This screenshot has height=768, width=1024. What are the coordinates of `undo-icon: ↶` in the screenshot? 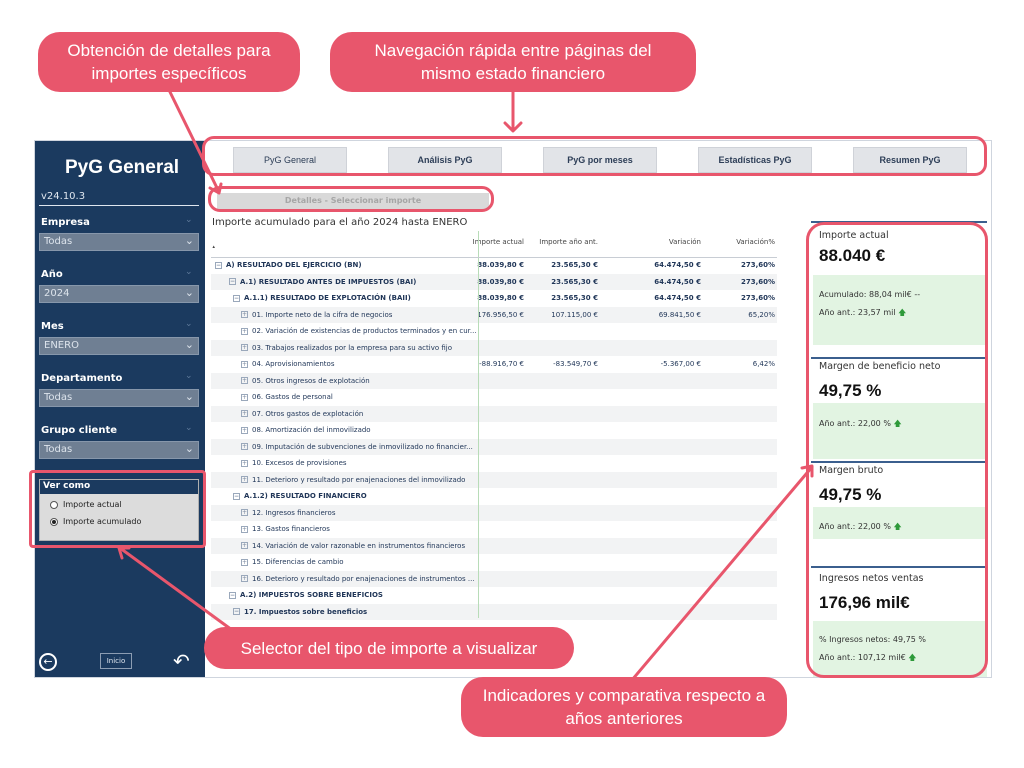 It's located at (181, 661).